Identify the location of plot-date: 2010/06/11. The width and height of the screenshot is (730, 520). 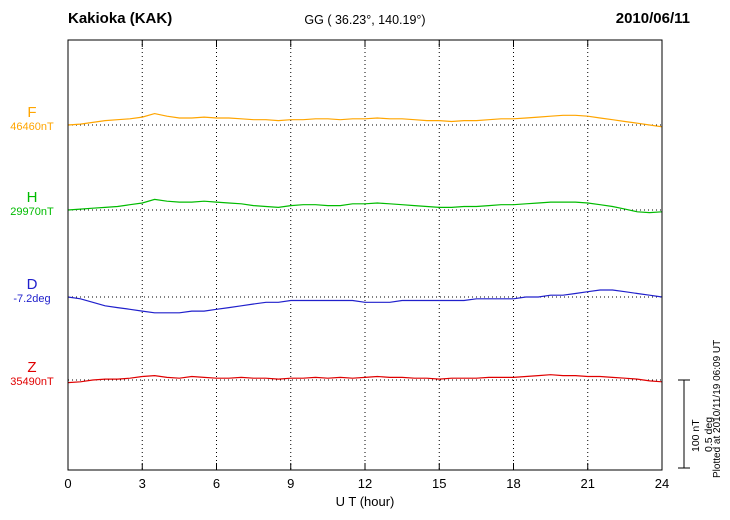
(652, 18).